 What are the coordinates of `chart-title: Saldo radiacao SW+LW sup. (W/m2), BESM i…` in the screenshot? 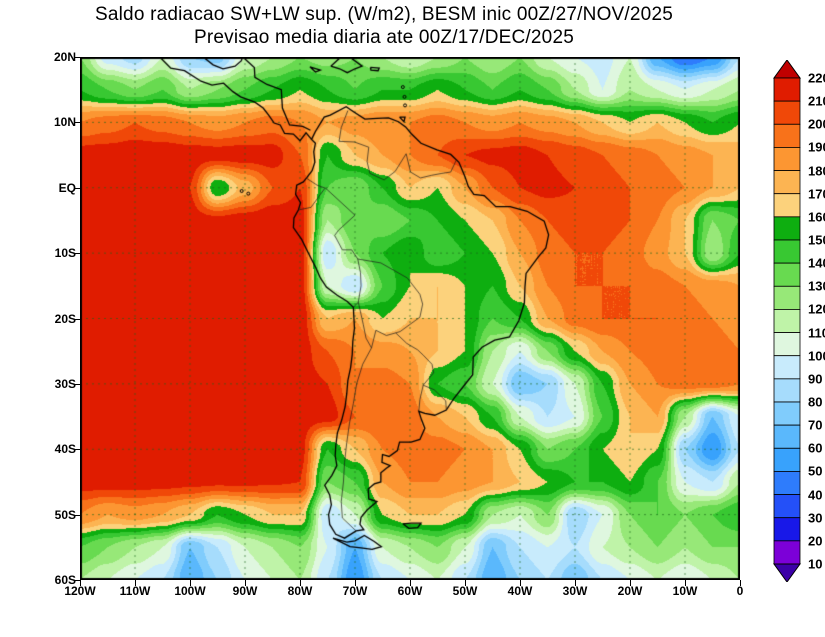 It's located at (384, 14).